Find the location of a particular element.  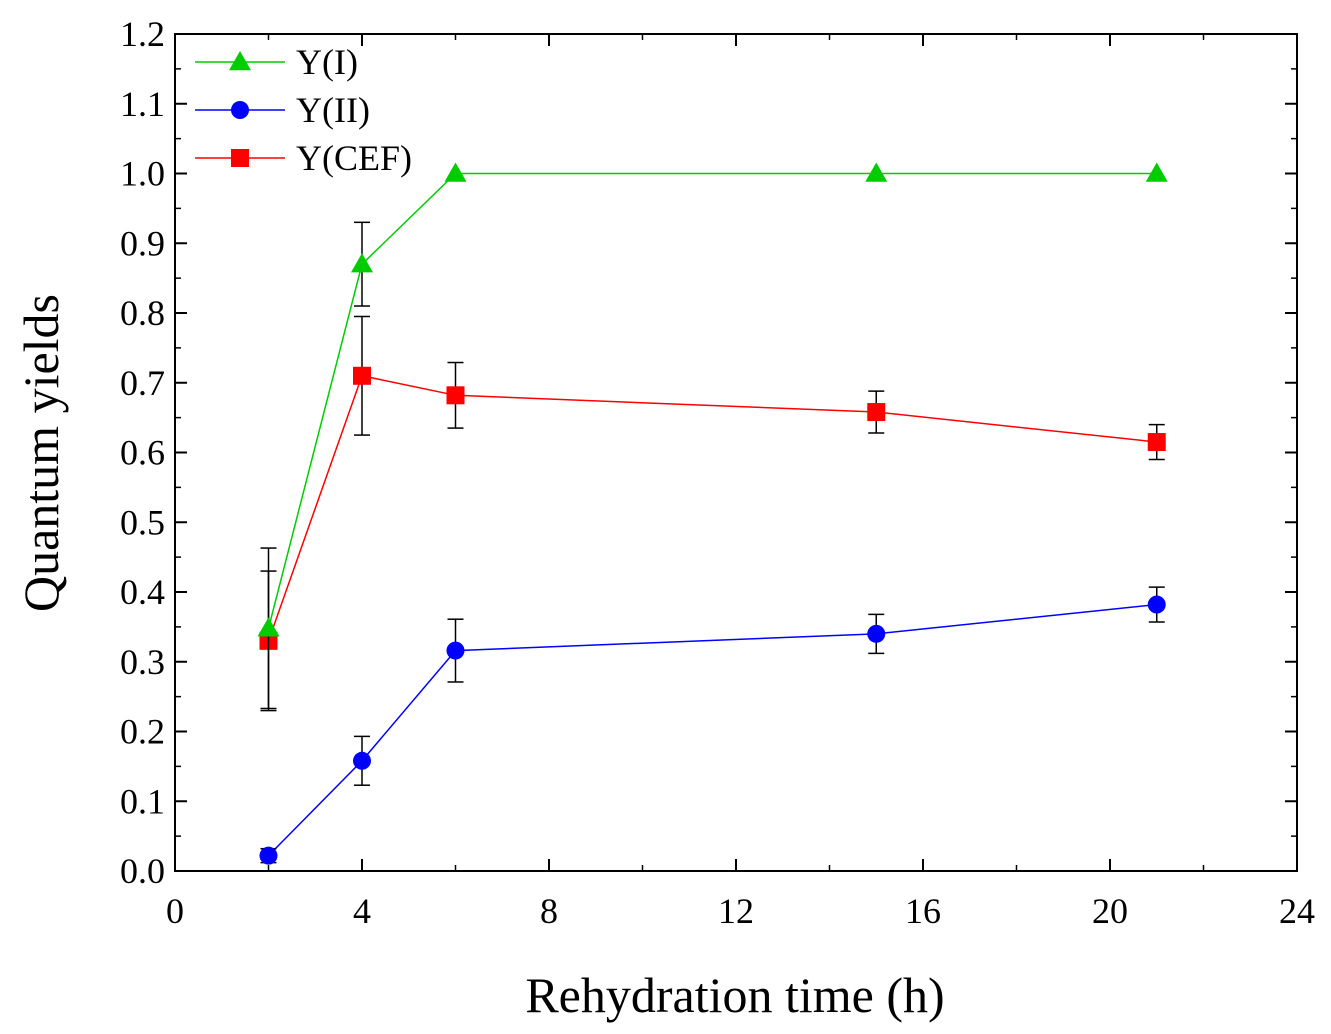

legend-label: Y(II) is located at coordinates (333, 110).